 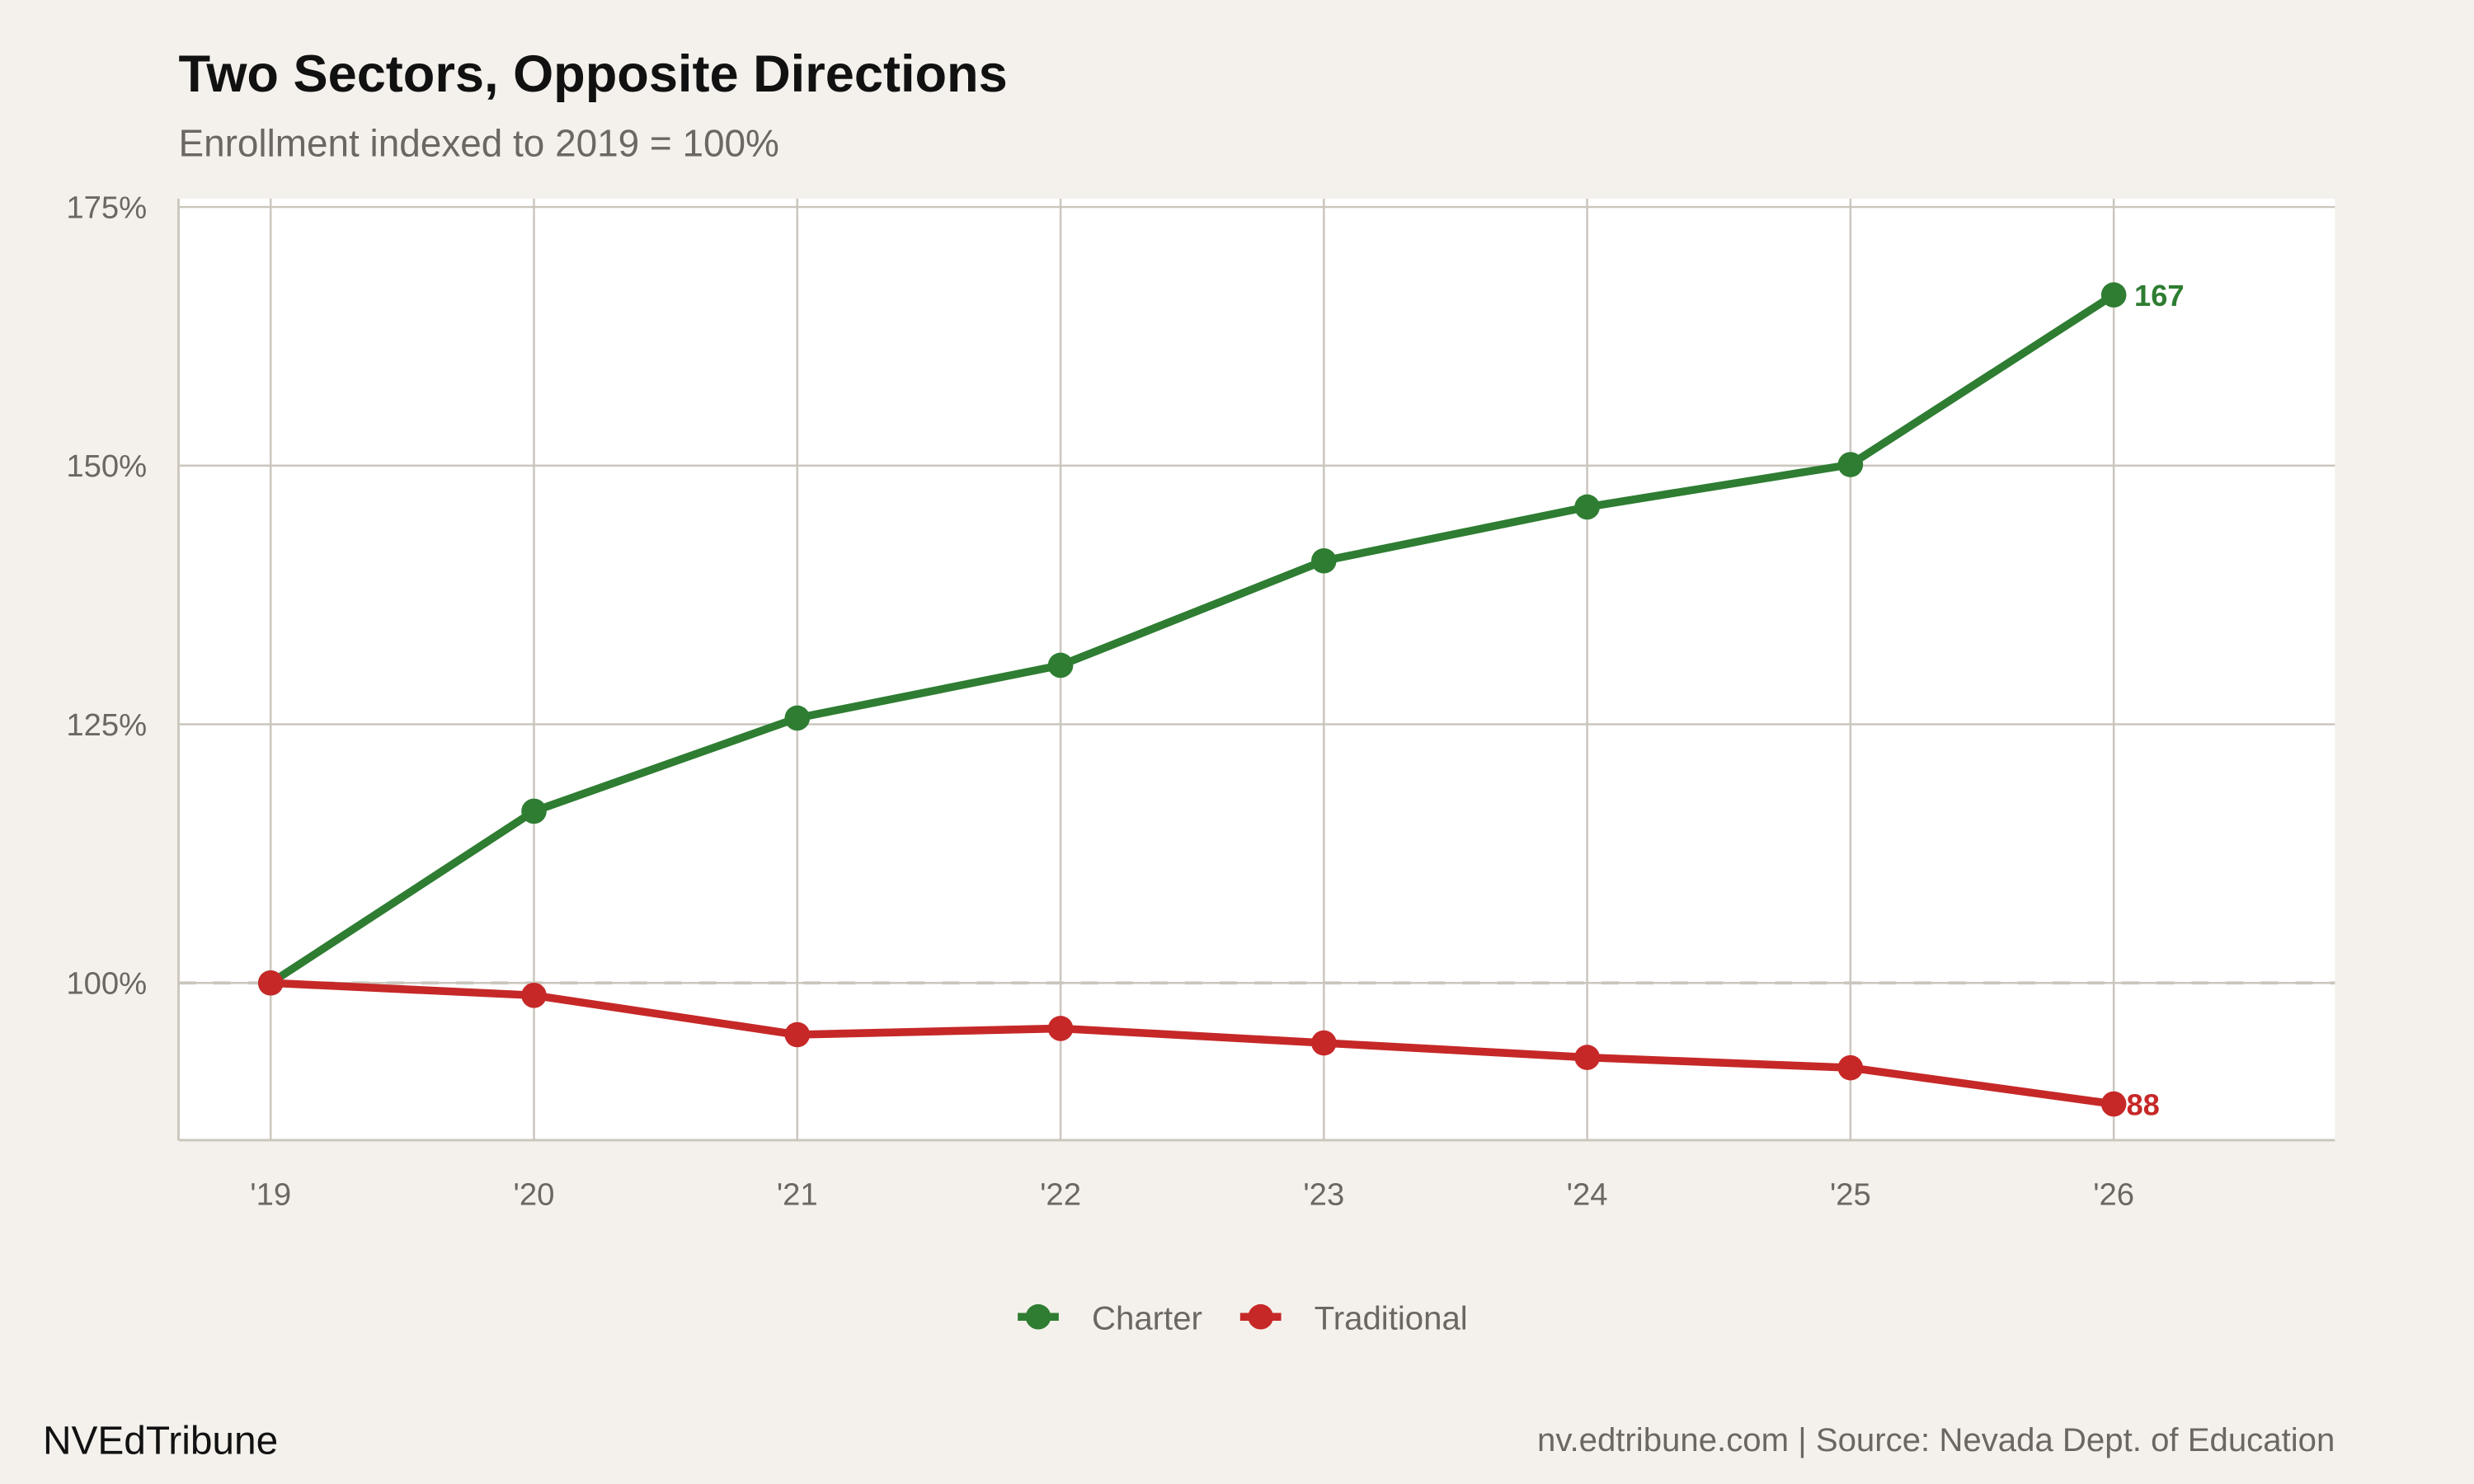 I want to click on series-traditional: 88, so click(x=1208, y=1045).